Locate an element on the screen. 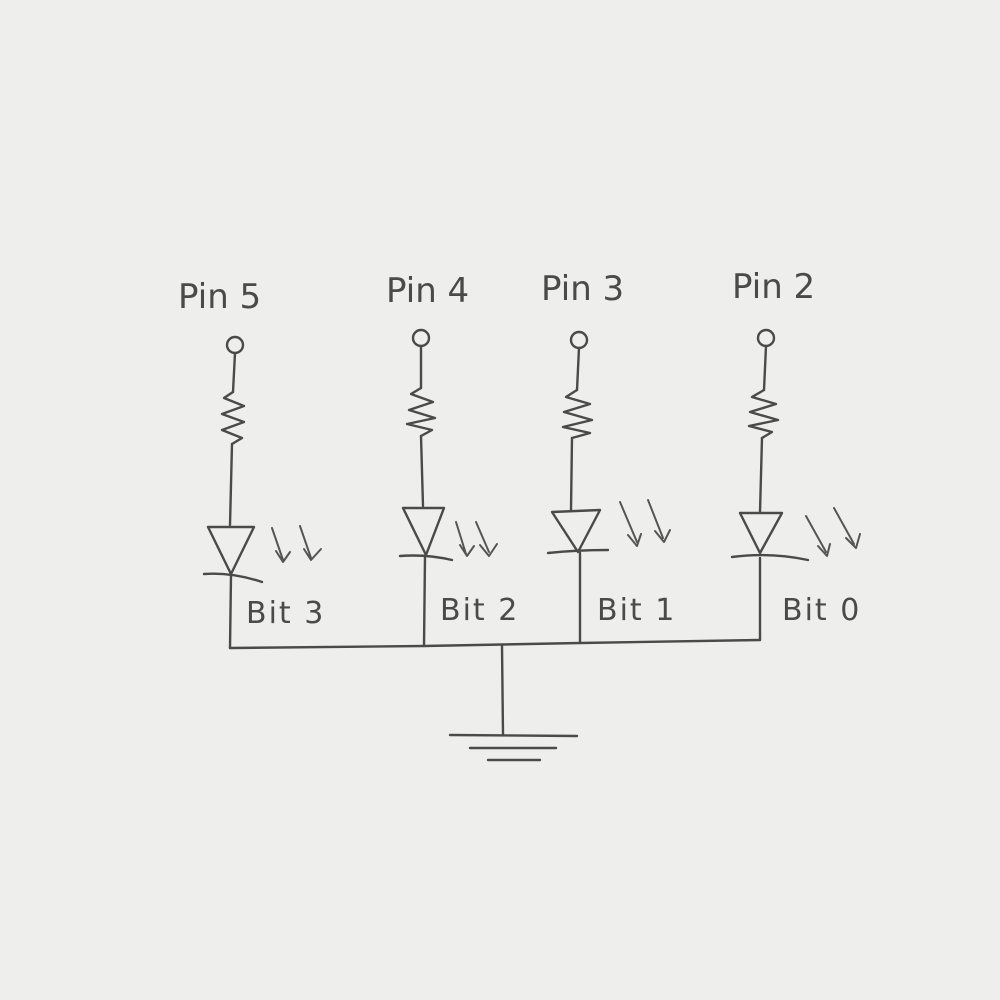 Image resolution: width=1000 pixels, height=1000 pixels. ground-icon is located at coordinates (513, 747).